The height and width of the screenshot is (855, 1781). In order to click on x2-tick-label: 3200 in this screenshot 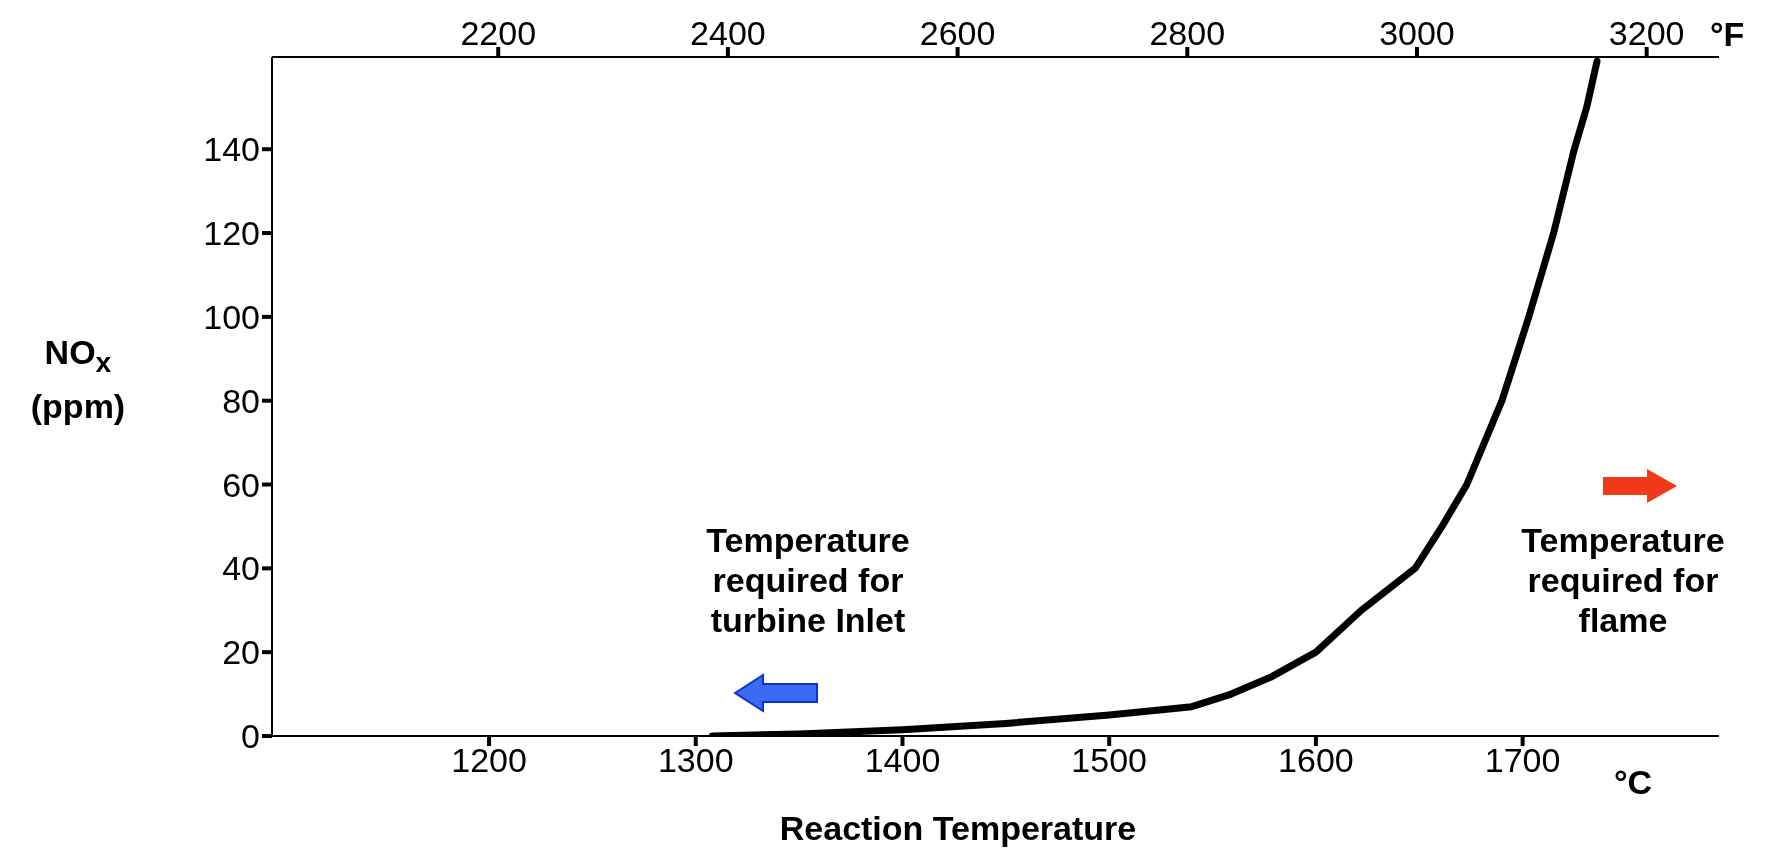, I will do `click(1646, 33)`.